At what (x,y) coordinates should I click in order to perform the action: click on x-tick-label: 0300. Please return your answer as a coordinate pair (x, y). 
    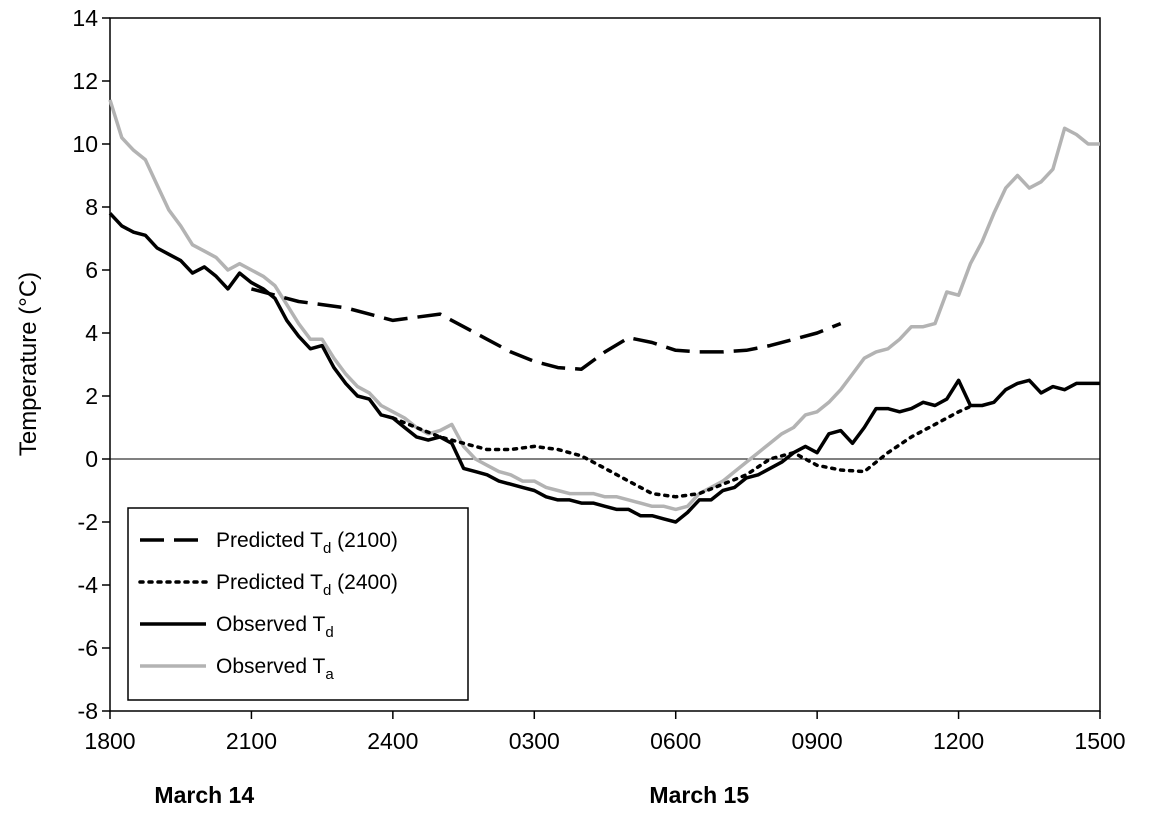
    Looking at the image, I should click on (534, 741).